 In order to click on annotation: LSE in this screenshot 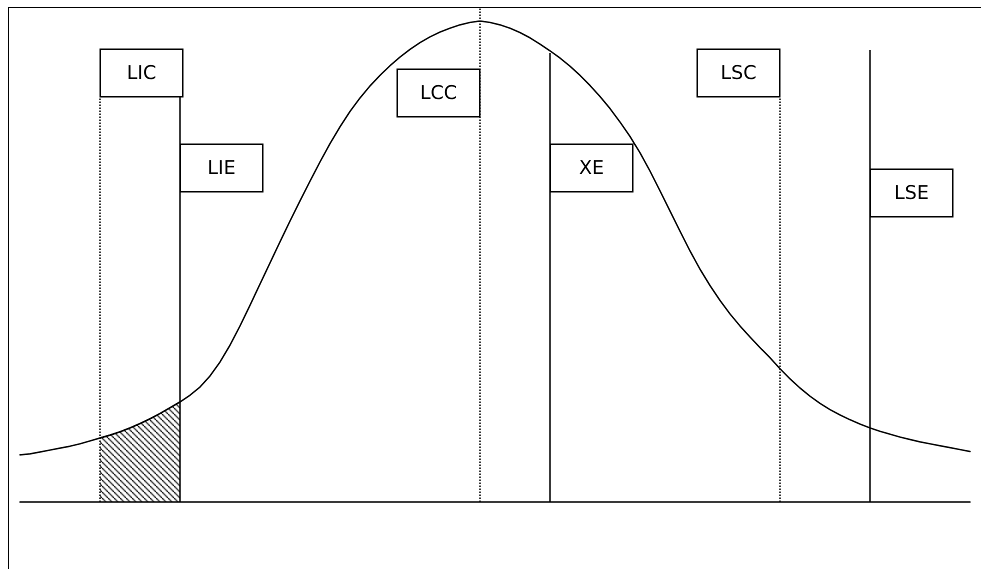, I will do `click(911, 193)`.